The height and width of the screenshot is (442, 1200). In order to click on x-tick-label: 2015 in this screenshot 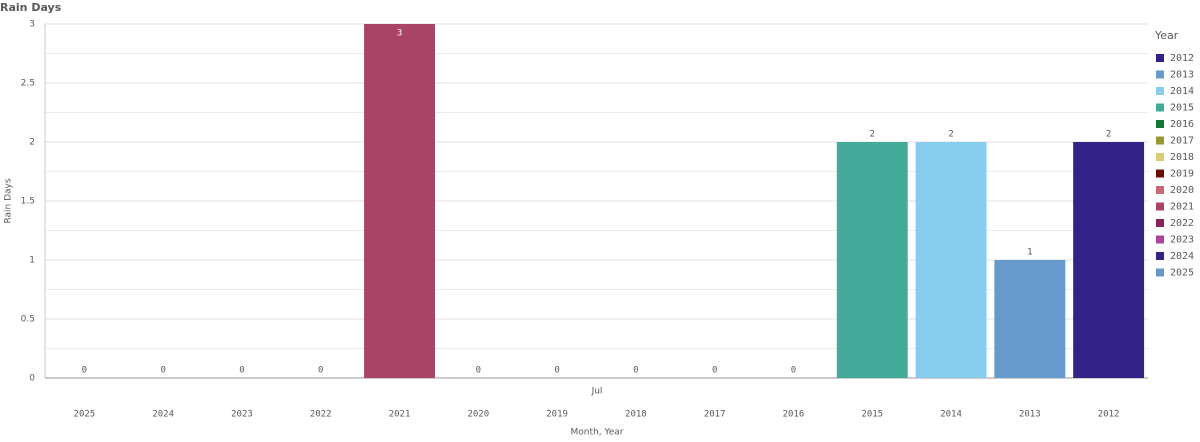, I will do `click(872, 415)`.